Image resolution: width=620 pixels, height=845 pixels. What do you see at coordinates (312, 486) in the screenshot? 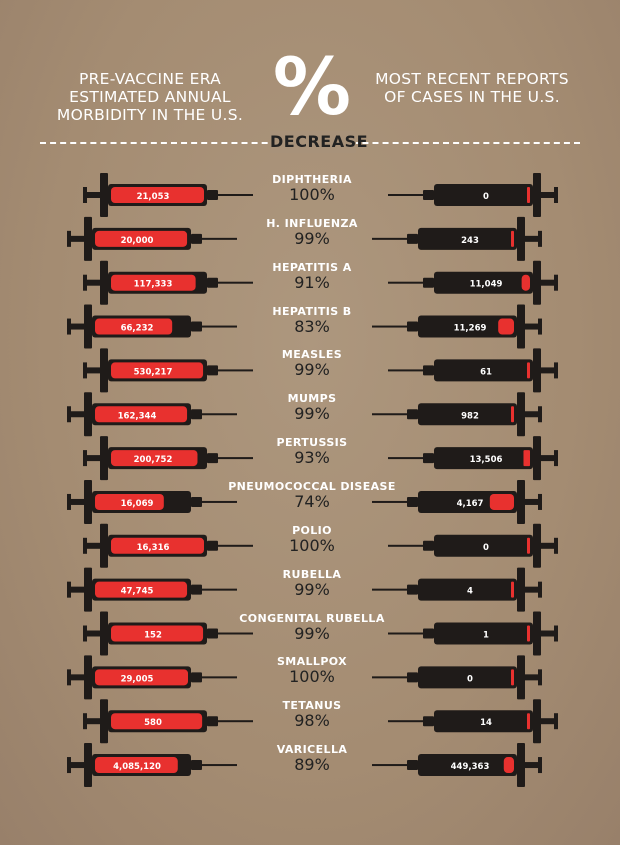
I see `disease-name: PNEUMOCOCCAL DISEASE` at bounding box center [312, 486].